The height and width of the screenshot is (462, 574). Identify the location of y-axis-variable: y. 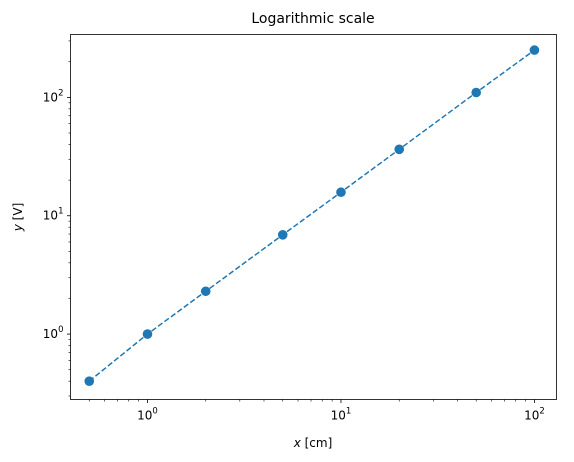
(18, 227).